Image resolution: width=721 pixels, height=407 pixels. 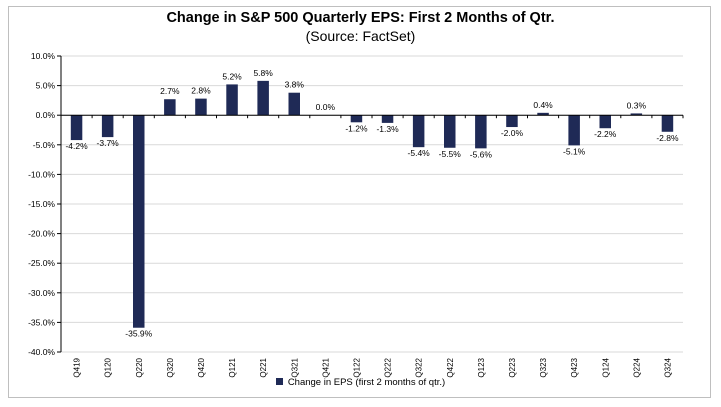 What do you see at coordinates (419, 153) in the screenshot?
I see `data-label: -5.4%` at bounding box center [419, 153].